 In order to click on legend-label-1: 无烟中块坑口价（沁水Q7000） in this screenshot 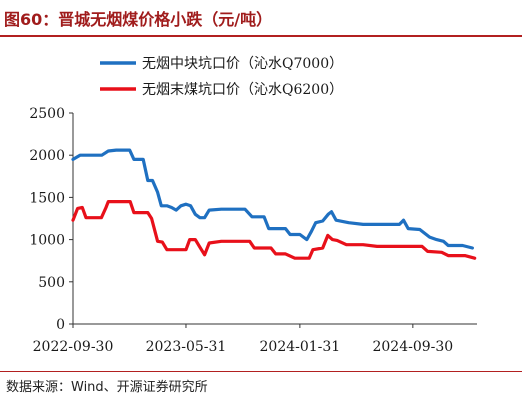, I will do `click(242, 64)`.